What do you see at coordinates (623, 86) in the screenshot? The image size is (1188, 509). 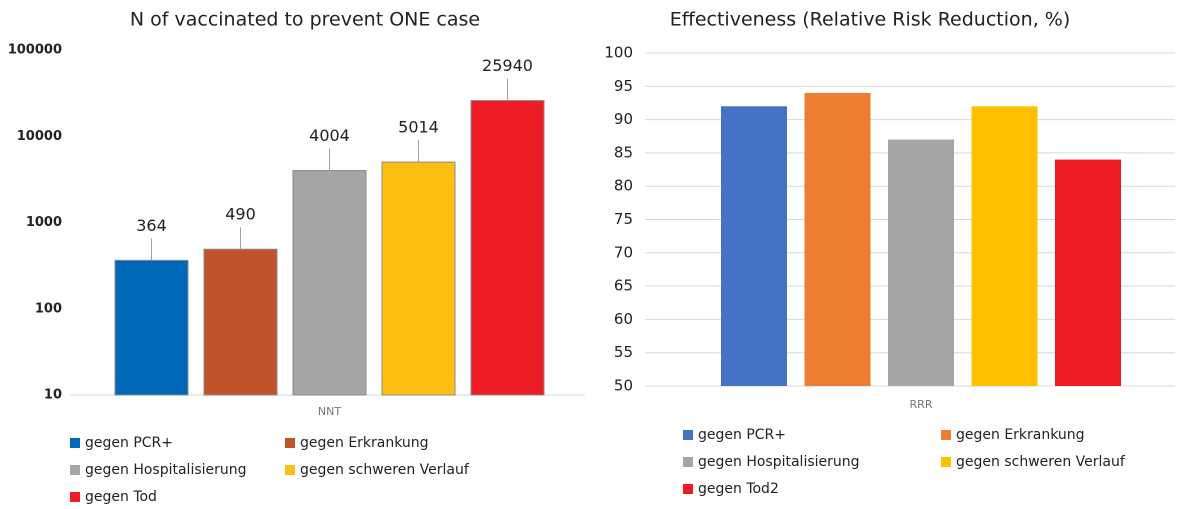 I see `y-tick-label: 95` at bounding box center [623, 86].